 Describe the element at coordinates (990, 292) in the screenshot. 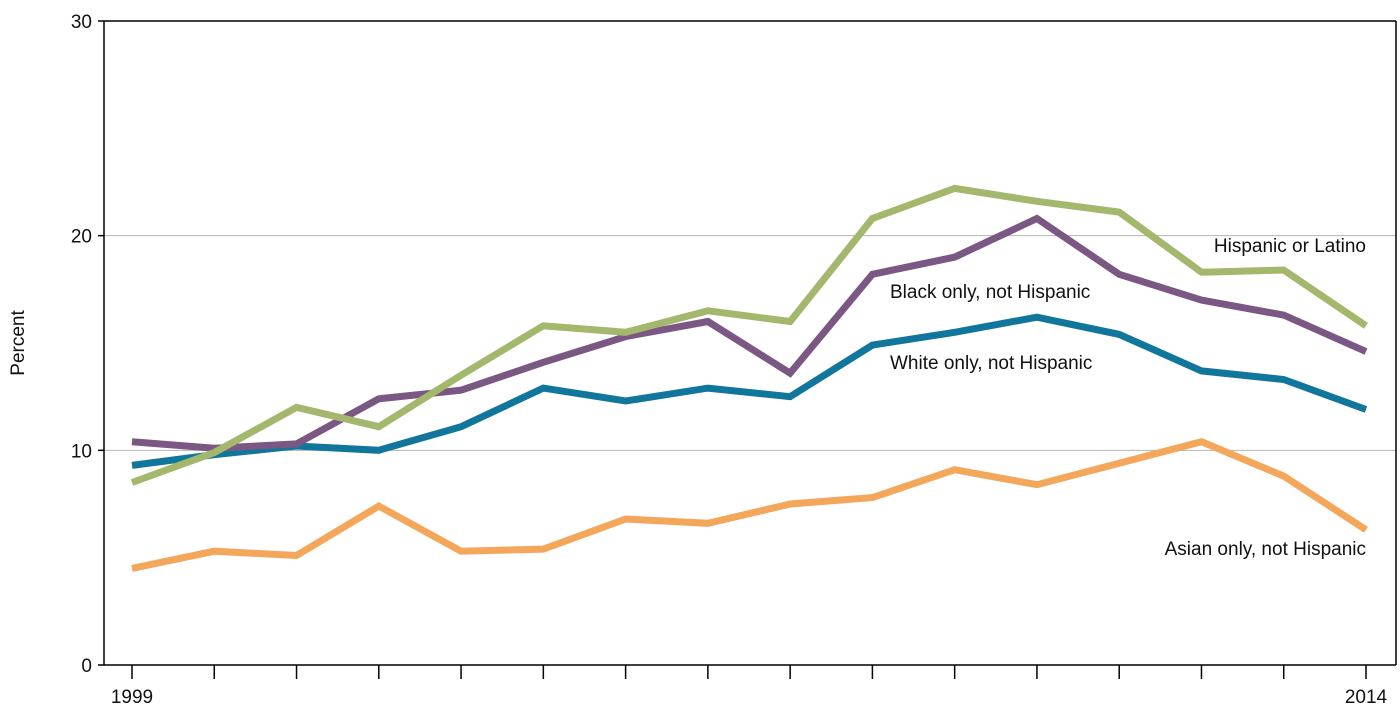

I see `series-label-1: Black only, not Hispanic` at that location.